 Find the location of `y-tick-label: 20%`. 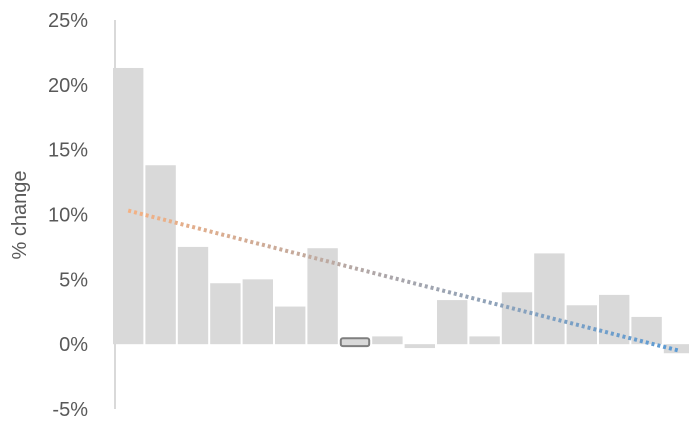

y-tick-label: 20% is located at coordinates (68, 86).